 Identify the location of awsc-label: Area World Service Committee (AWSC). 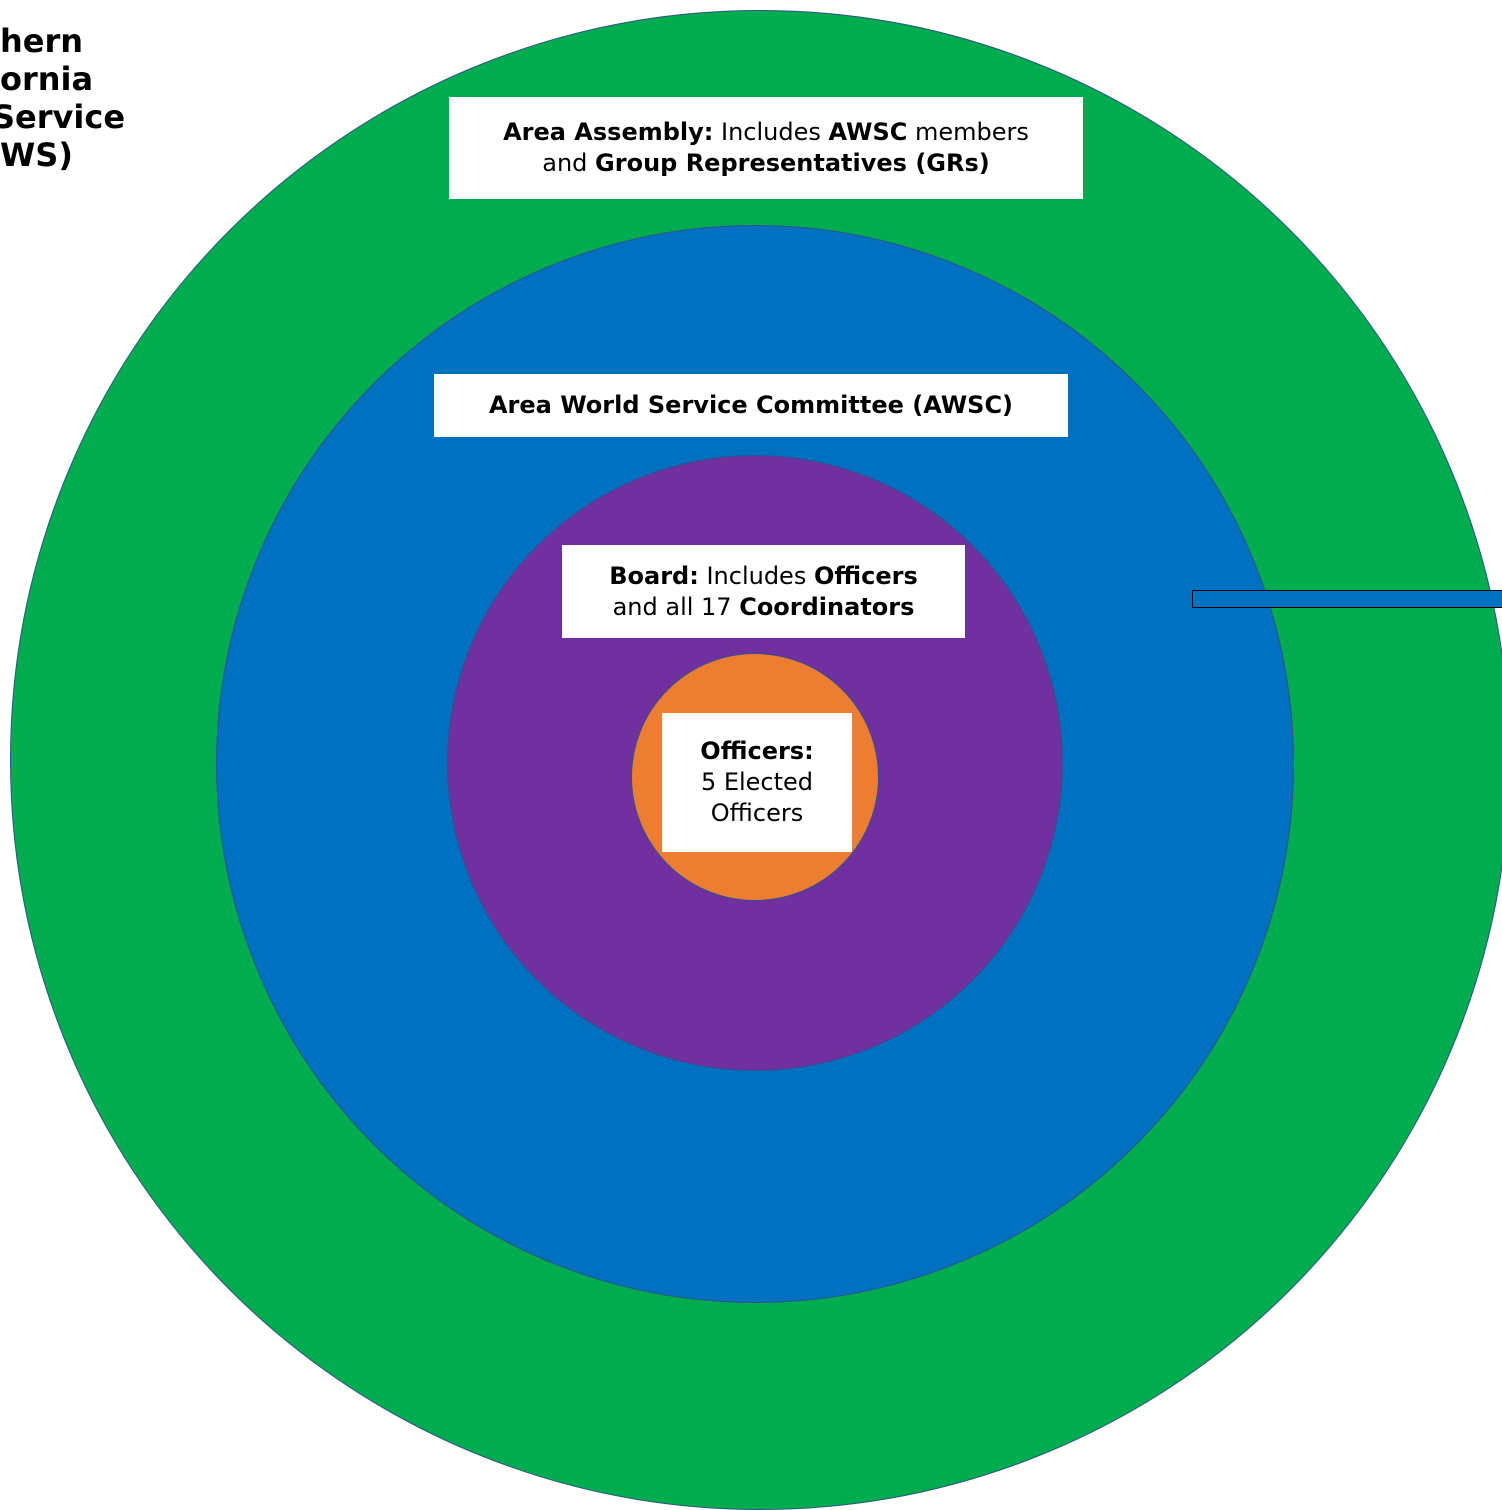
(751, 405).